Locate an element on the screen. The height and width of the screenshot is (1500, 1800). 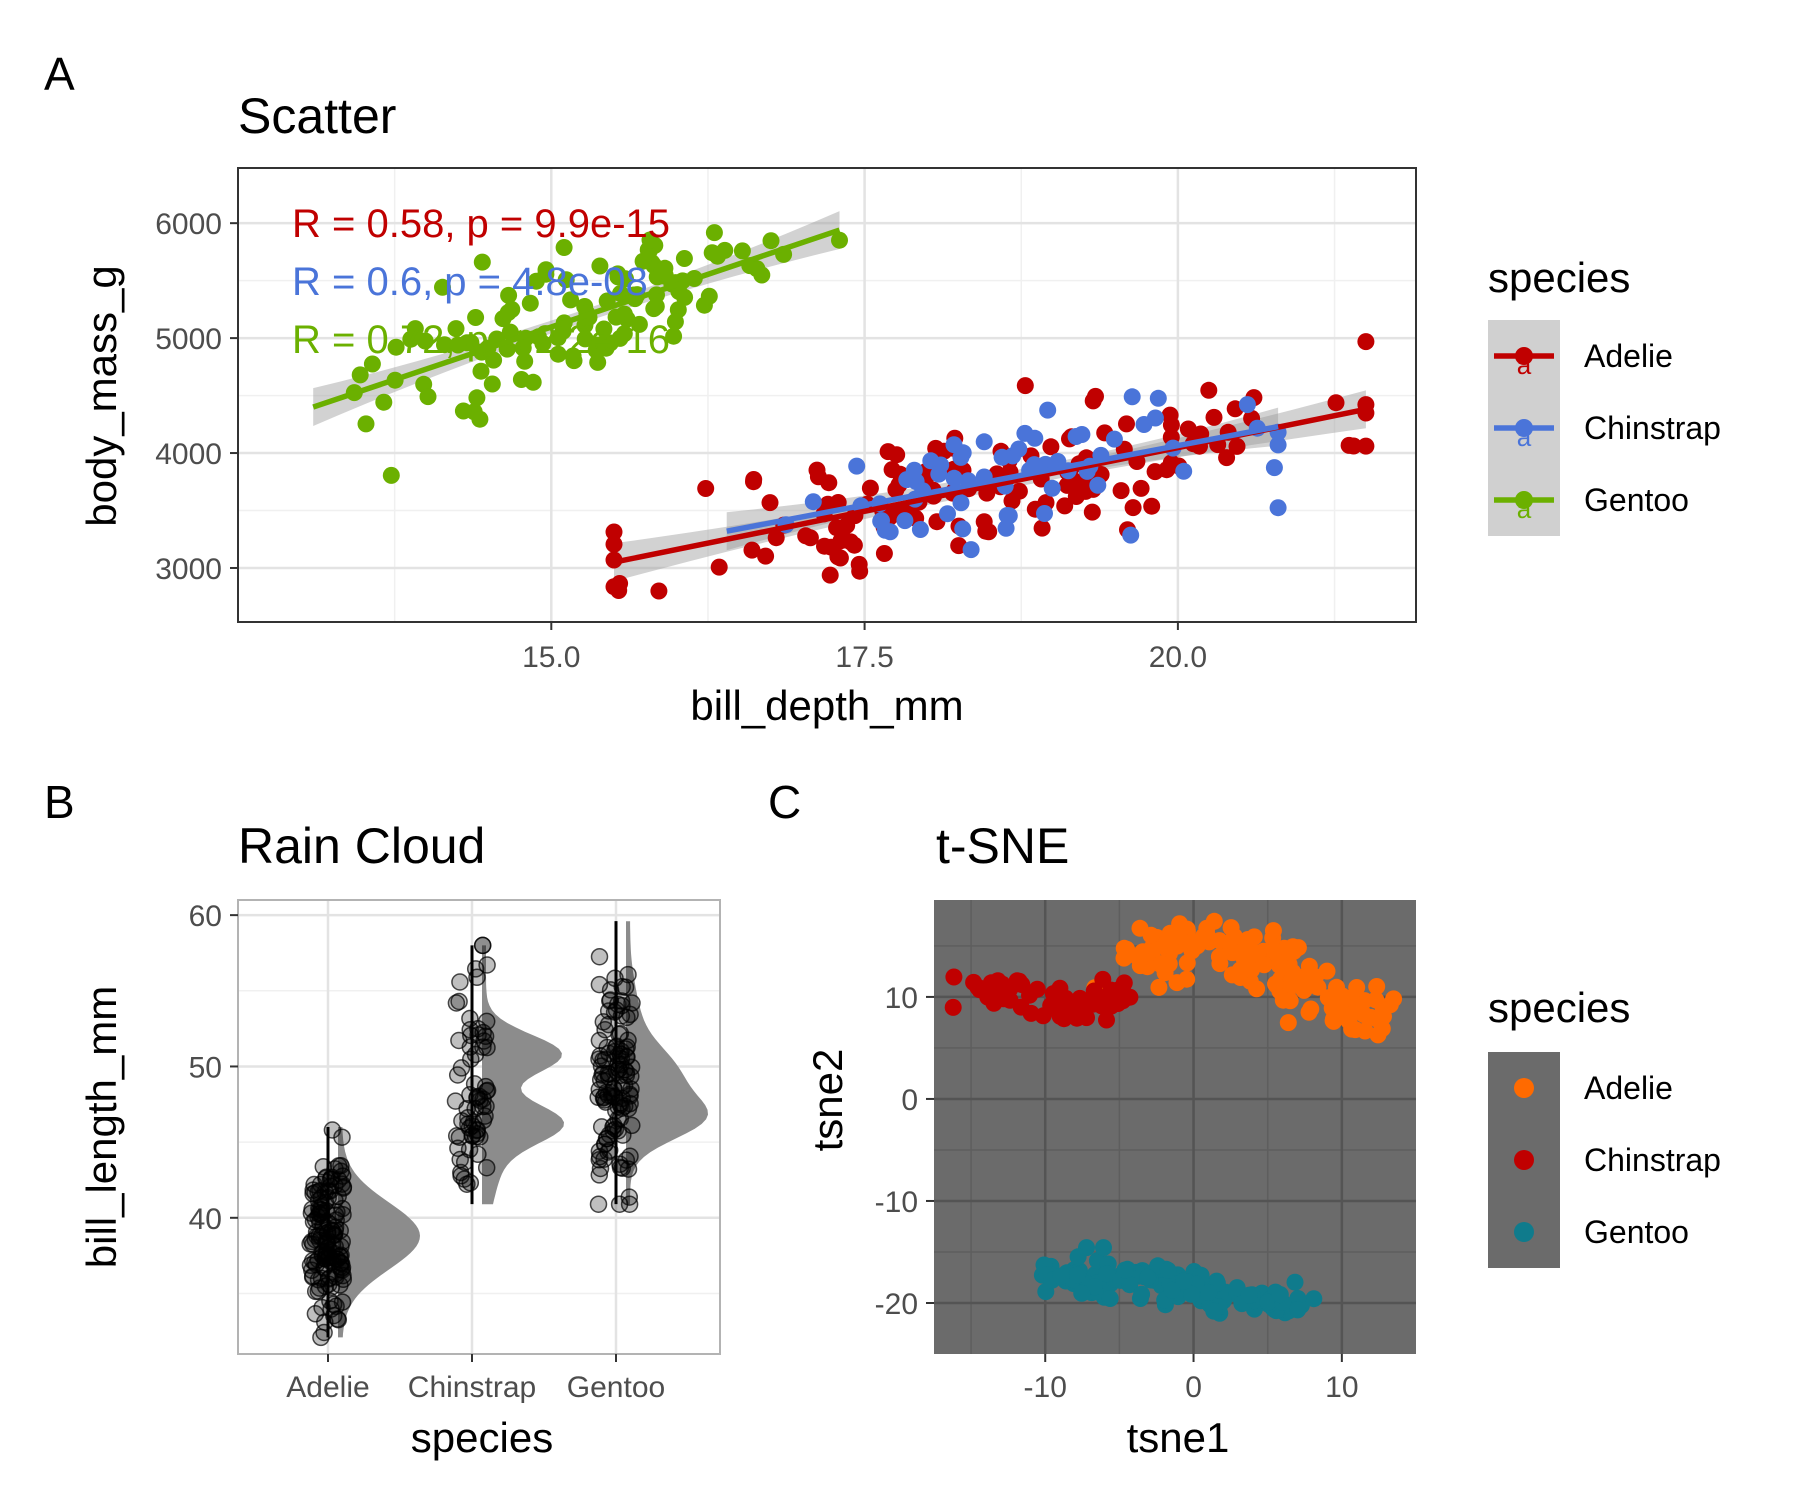
scatter-legend-glyph: a is located at coordinates (1524, 437).